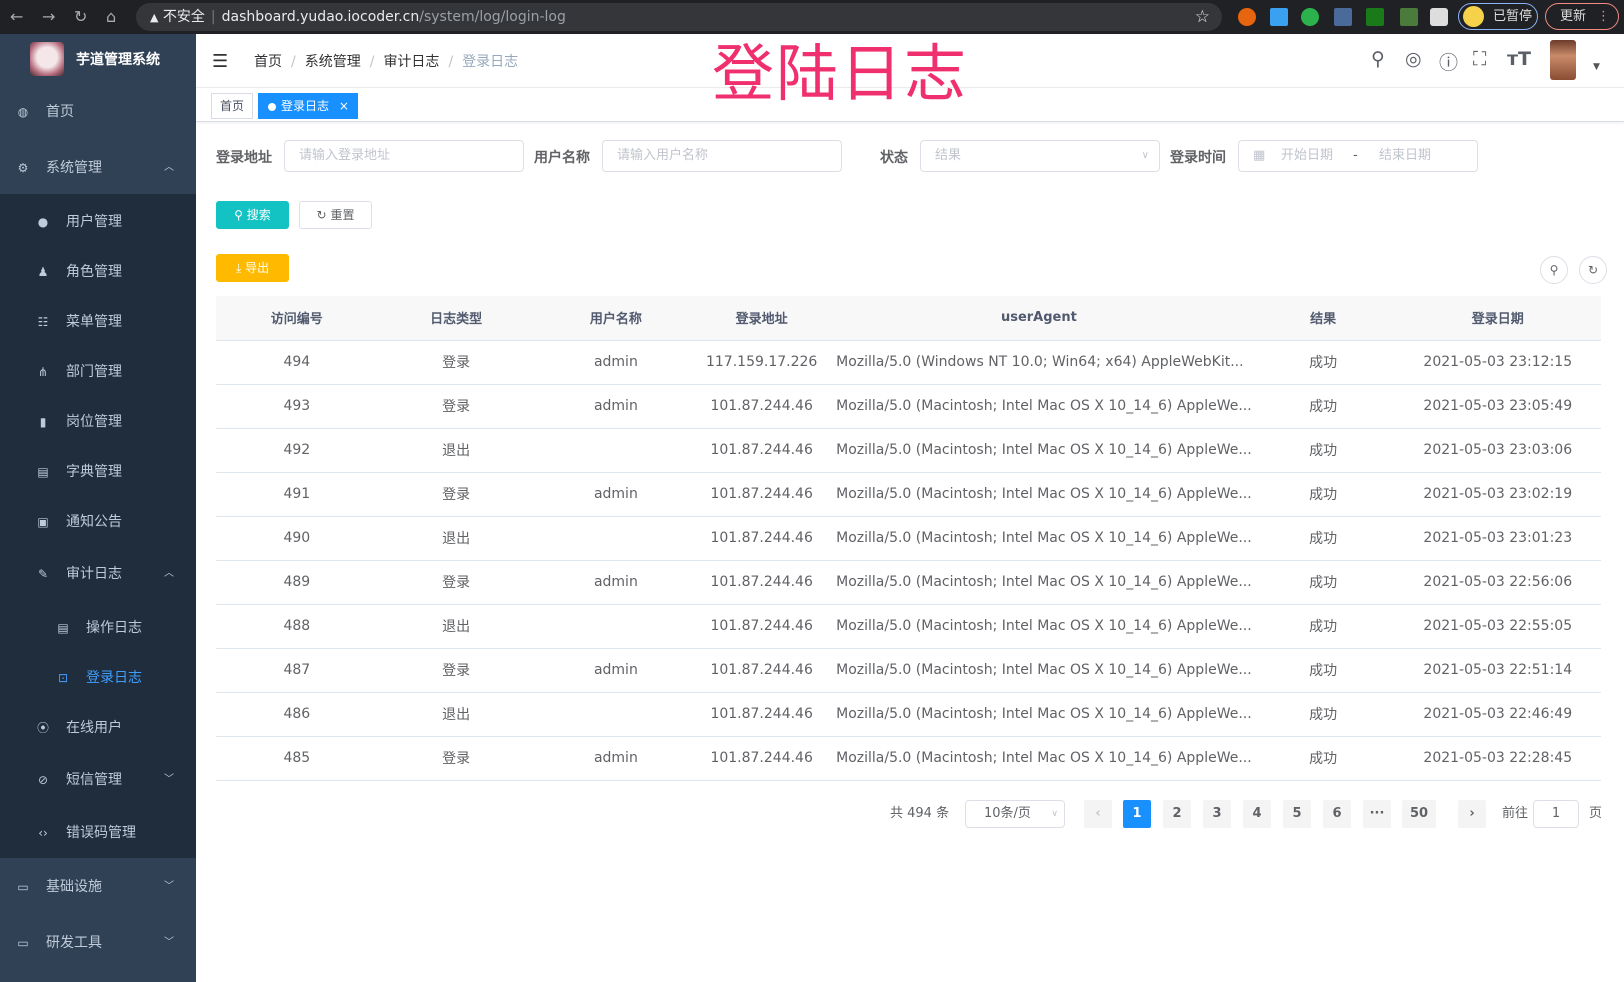 The height and width of the screenshot is (982, 1624). Describe the element at coordinates (321, 215) in the screenshot. I see `refresh-icon: ↻` at that location.